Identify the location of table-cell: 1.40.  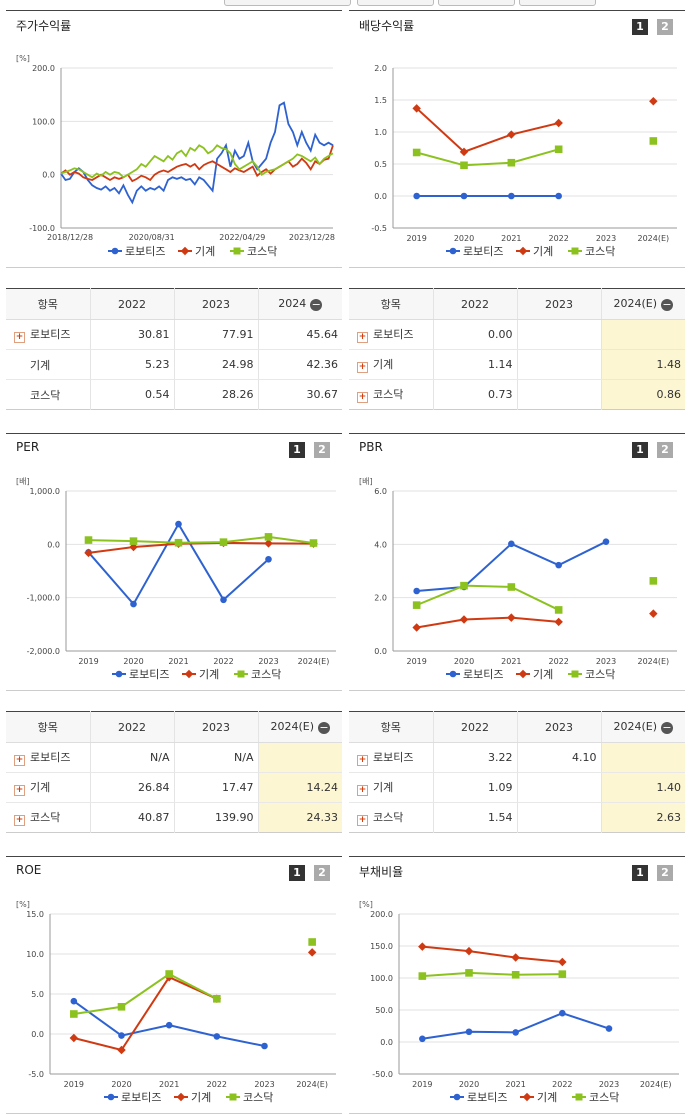
(643, 787).